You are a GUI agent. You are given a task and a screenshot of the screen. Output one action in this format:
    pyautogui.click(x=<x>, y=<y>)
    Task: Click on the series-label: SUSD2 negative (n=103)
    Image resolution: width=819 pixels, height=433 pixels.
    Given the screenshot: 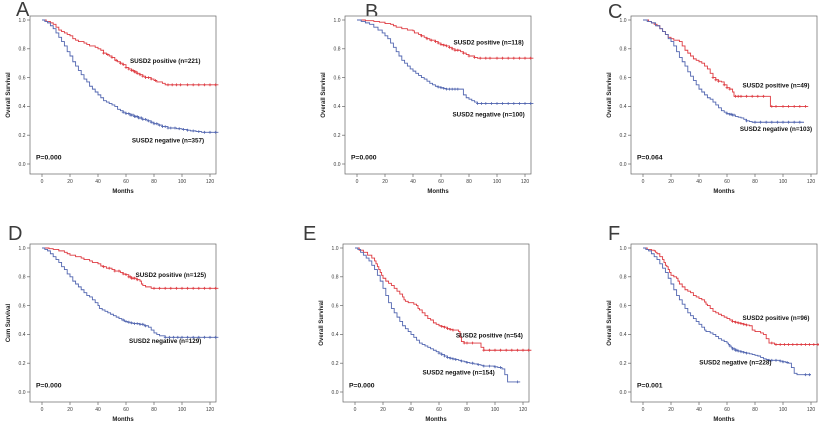 What is the action you would take?
    pyautogui.click(x=776, y=129)
    